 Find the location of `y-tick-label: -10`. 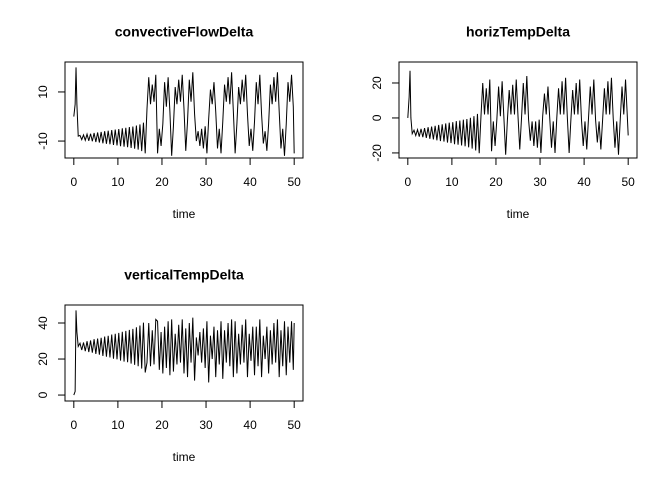

y-tick-label: -10 is located at coordinates (43, 141).